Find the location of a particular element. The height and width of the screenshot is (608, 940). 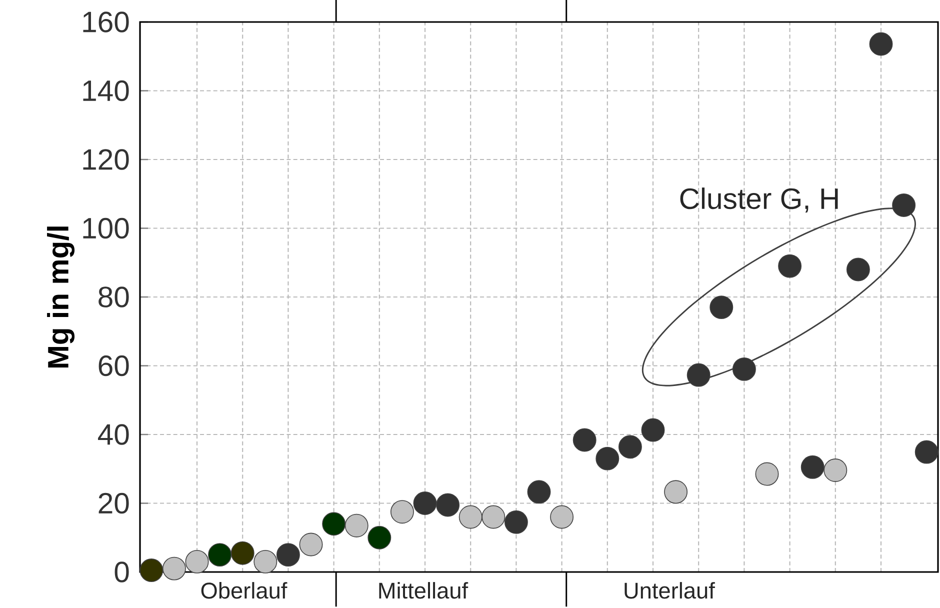

y-tick-label: 160 is located at coordinates (106, 22).